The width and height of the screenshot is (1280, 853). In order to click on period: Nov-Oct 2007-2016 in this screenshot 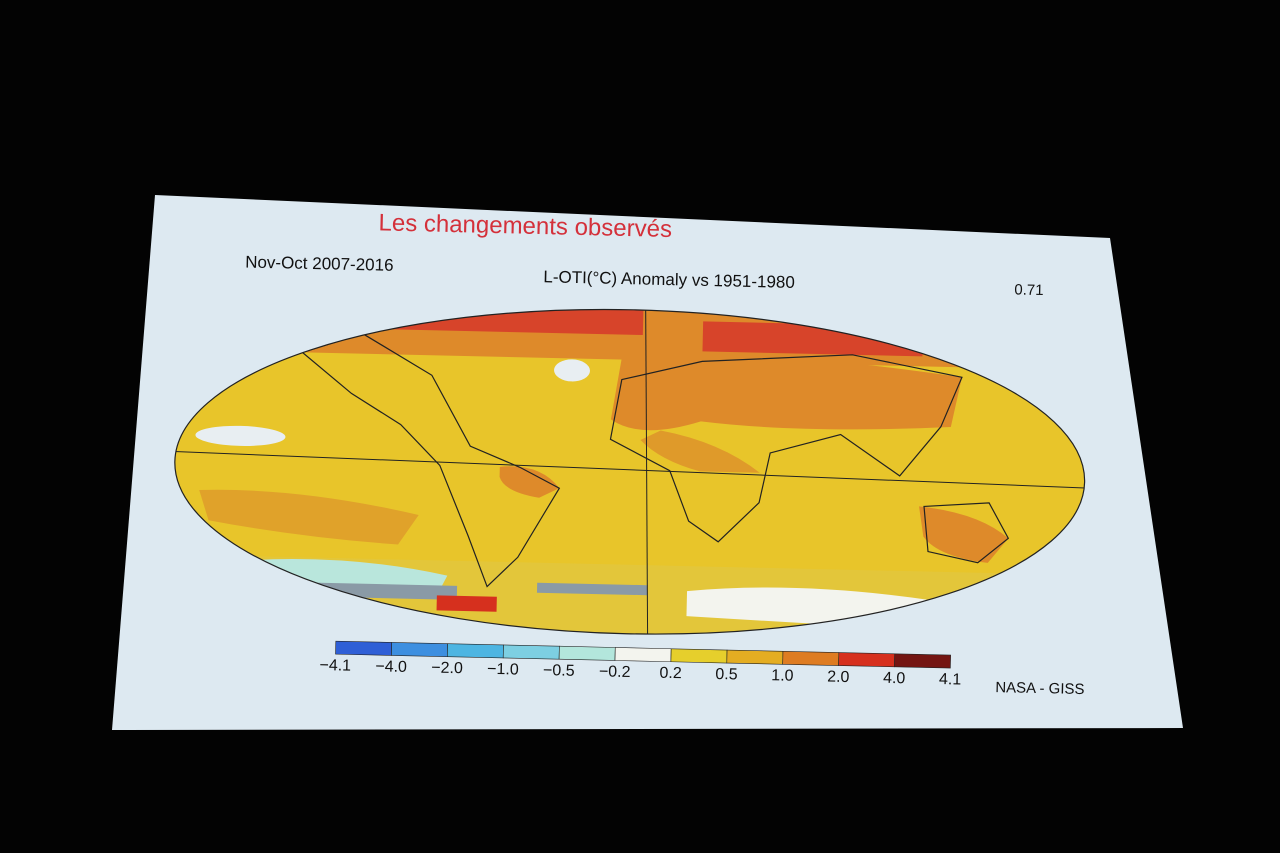, I will do `click(319, 263)`.